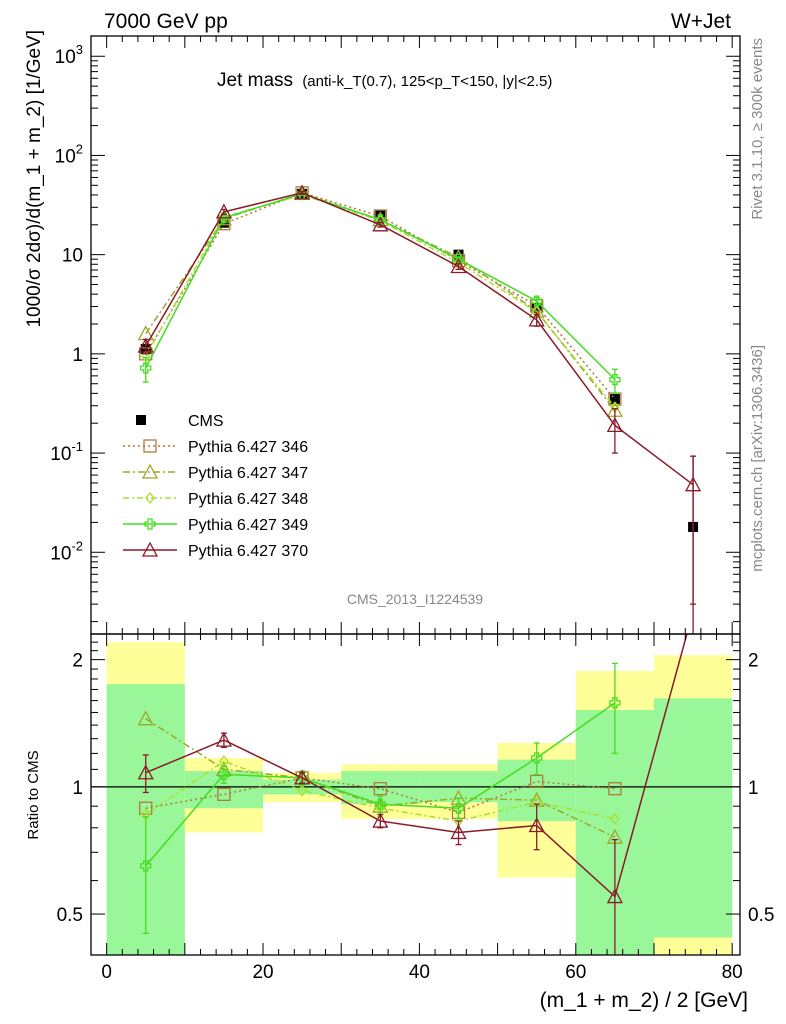 This screenshot has width=786, height=1024. I want to click on xlabel: (m_1 + m_2) / 2 [GeV], so click(644, 1000).